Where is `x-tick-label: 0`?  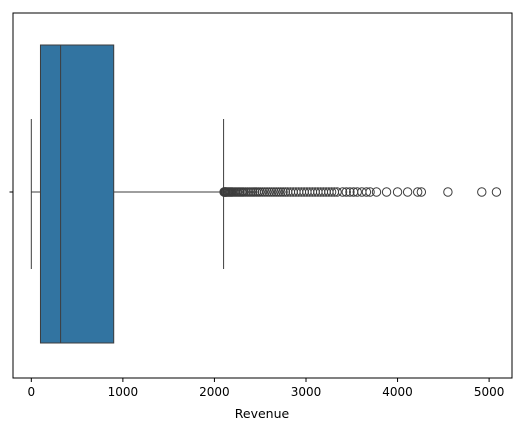 x-tick-label: 0 is located at coordinates (31, 392).